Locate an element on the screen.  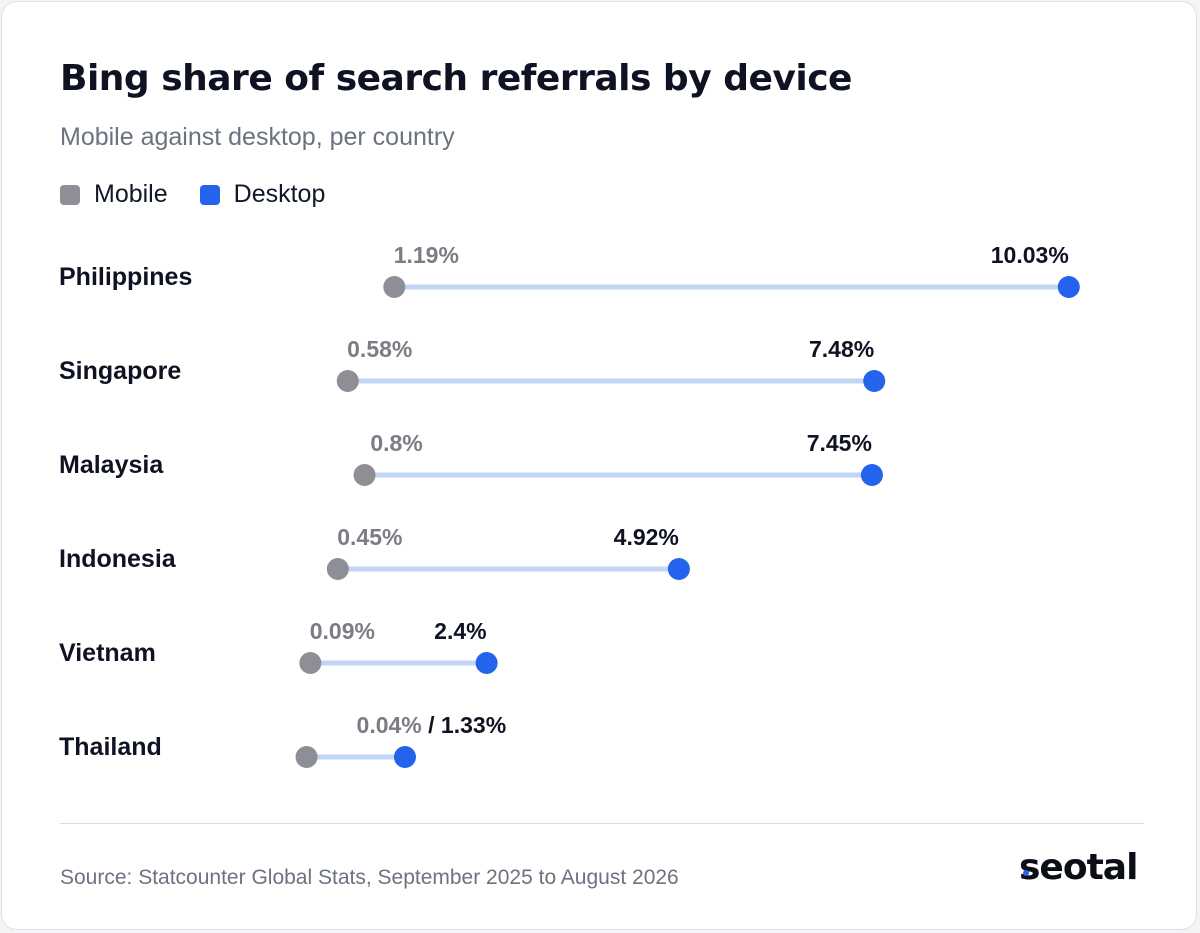
desktop-value-label-singapore: 7.48% is located at coordinates (841, 349).